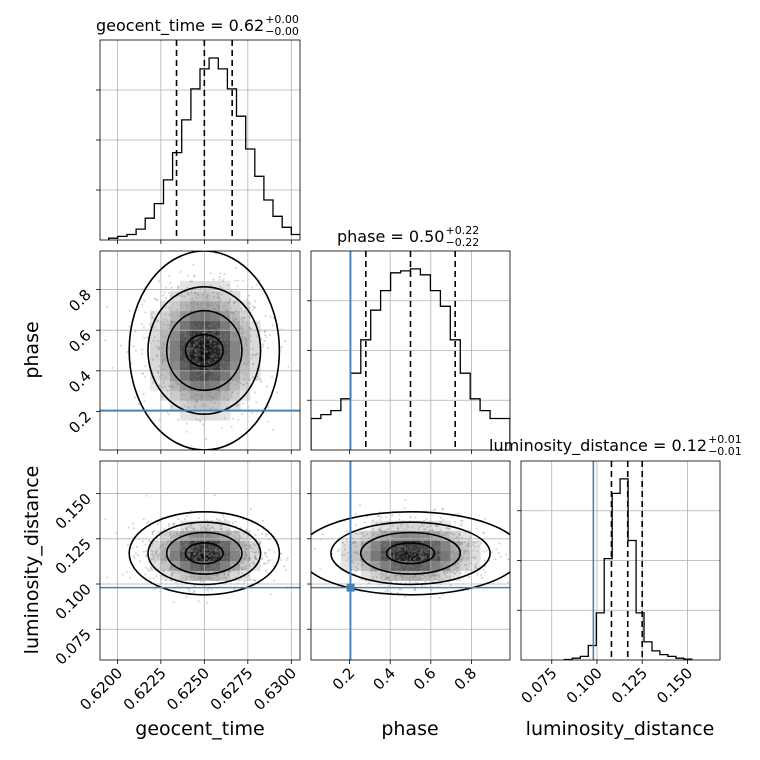 Image resolution: width=760 pixels, height=760 pixels. Describe the element at coordinates (282, 19) in the screenshot. I see `title-plus: +0.00` at that location.